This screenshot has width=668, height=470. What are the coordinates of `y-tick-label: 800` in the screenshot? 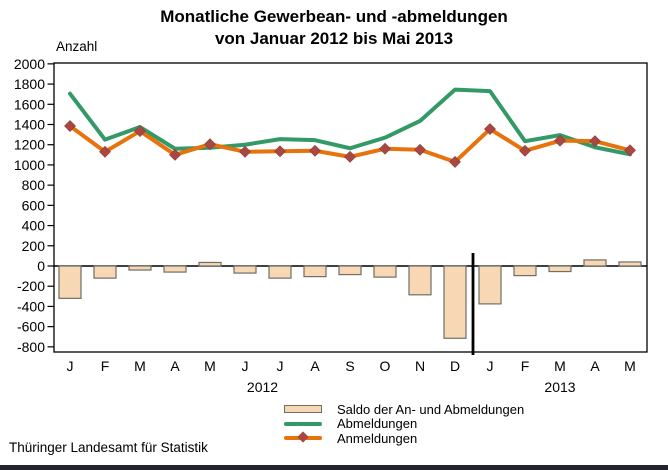 It's located at (34, 185).